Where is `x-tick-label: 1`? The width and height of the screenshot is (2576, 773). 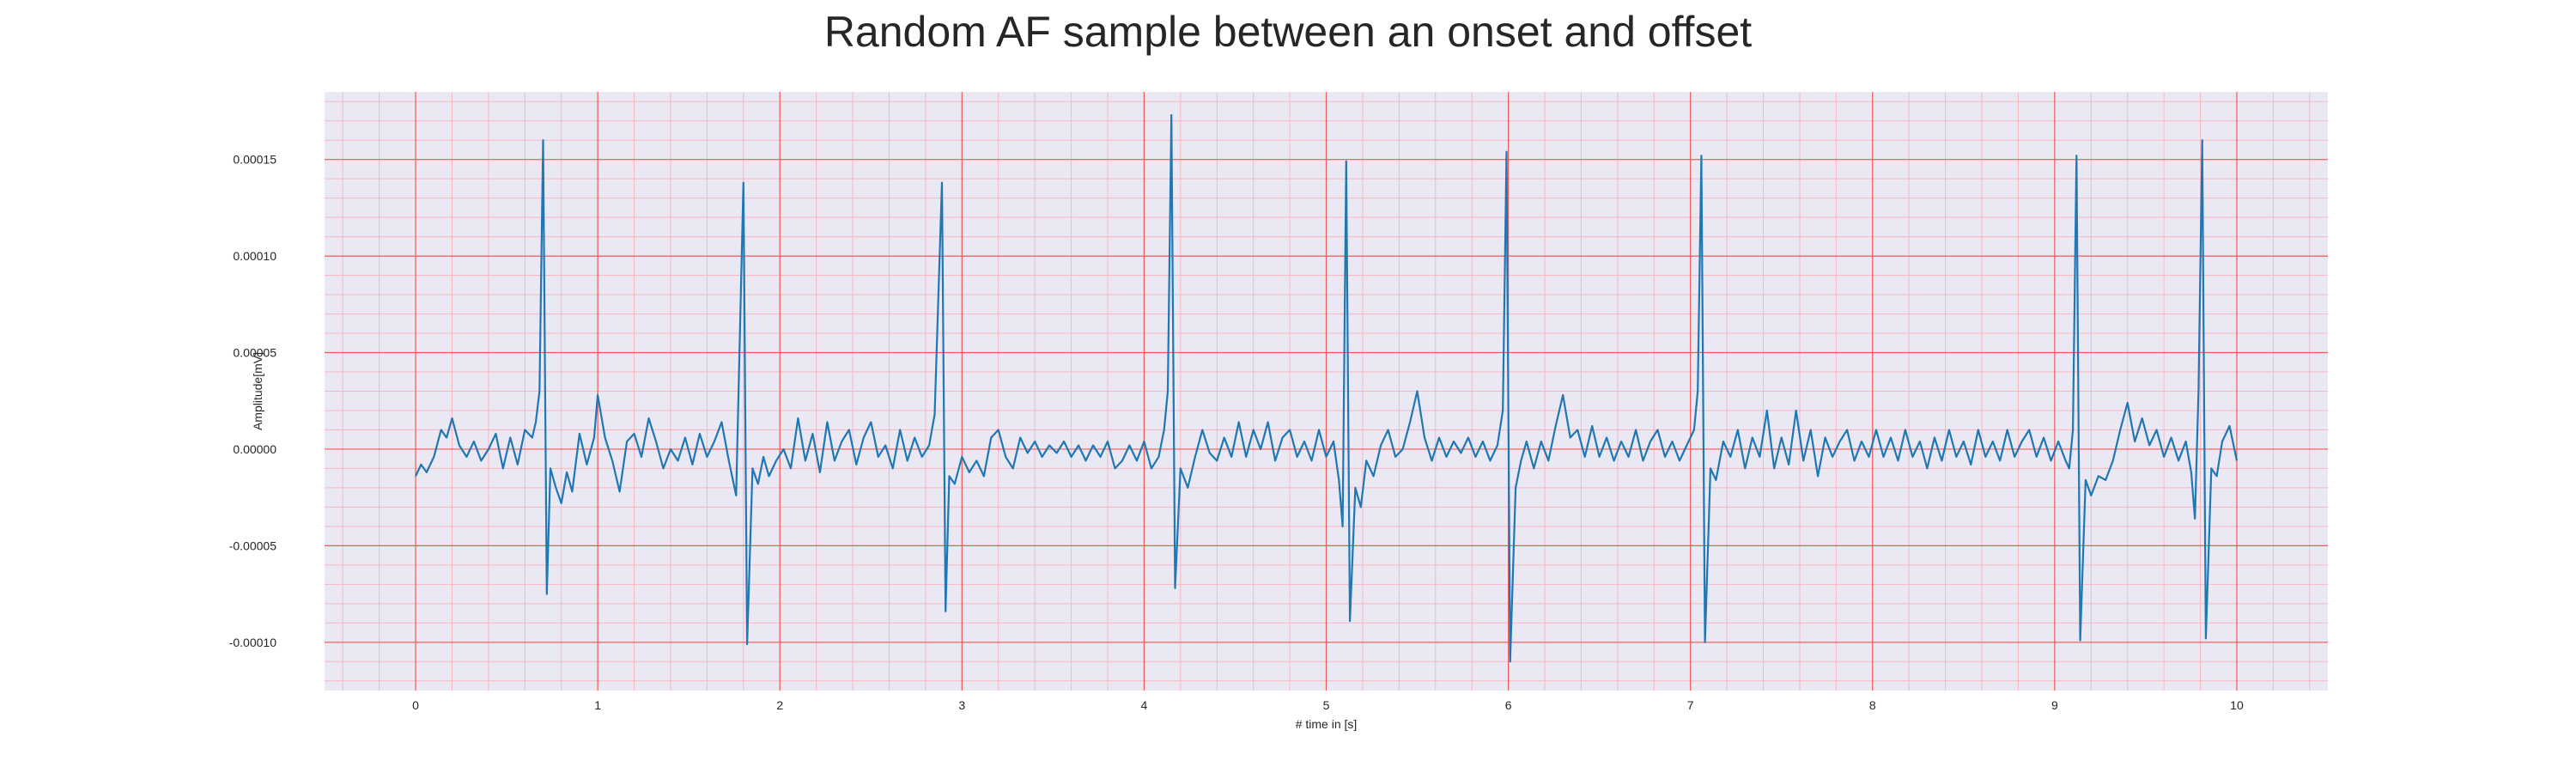
x-tick-label: 1 is located at coordinates (597, 705).